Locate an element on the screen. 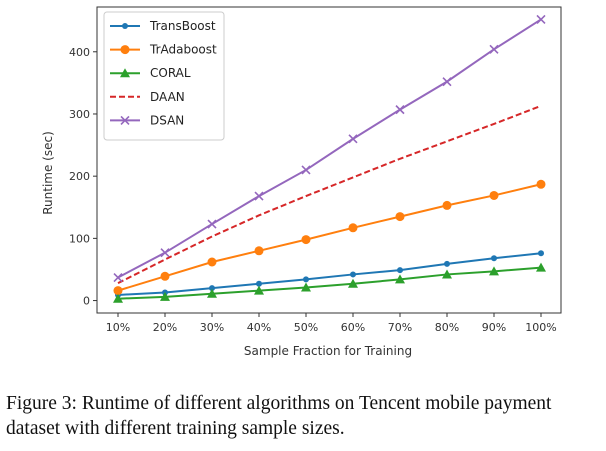 Image resolution: width=606 pixels, height=451 pixels. legend-entry-transboost: TransBoost is located at coordinates (163, 26).